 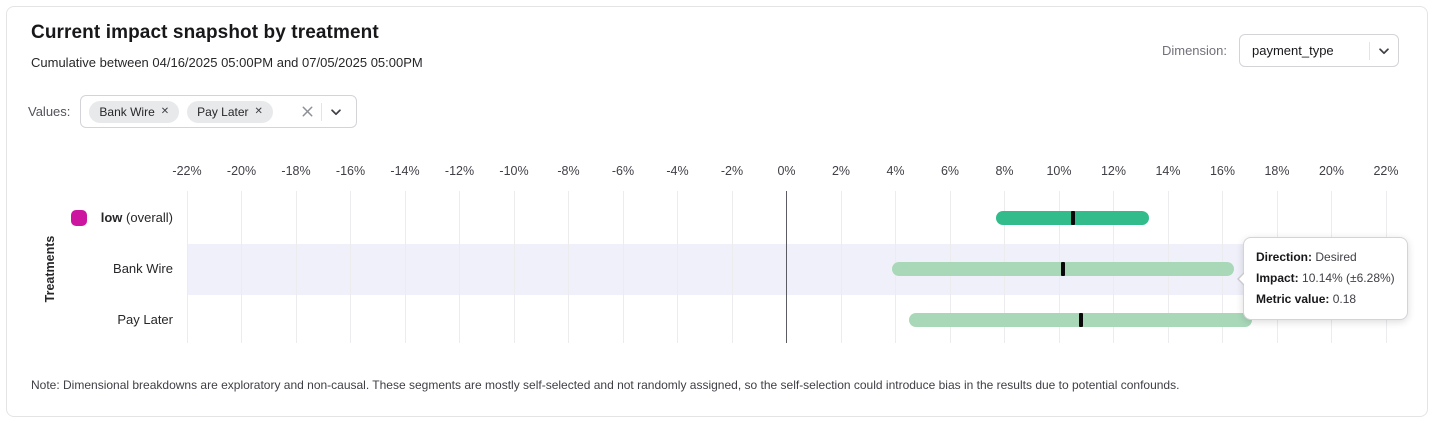 I want to click on x-axis-tick: 14%, so click(x=1168, y=171).